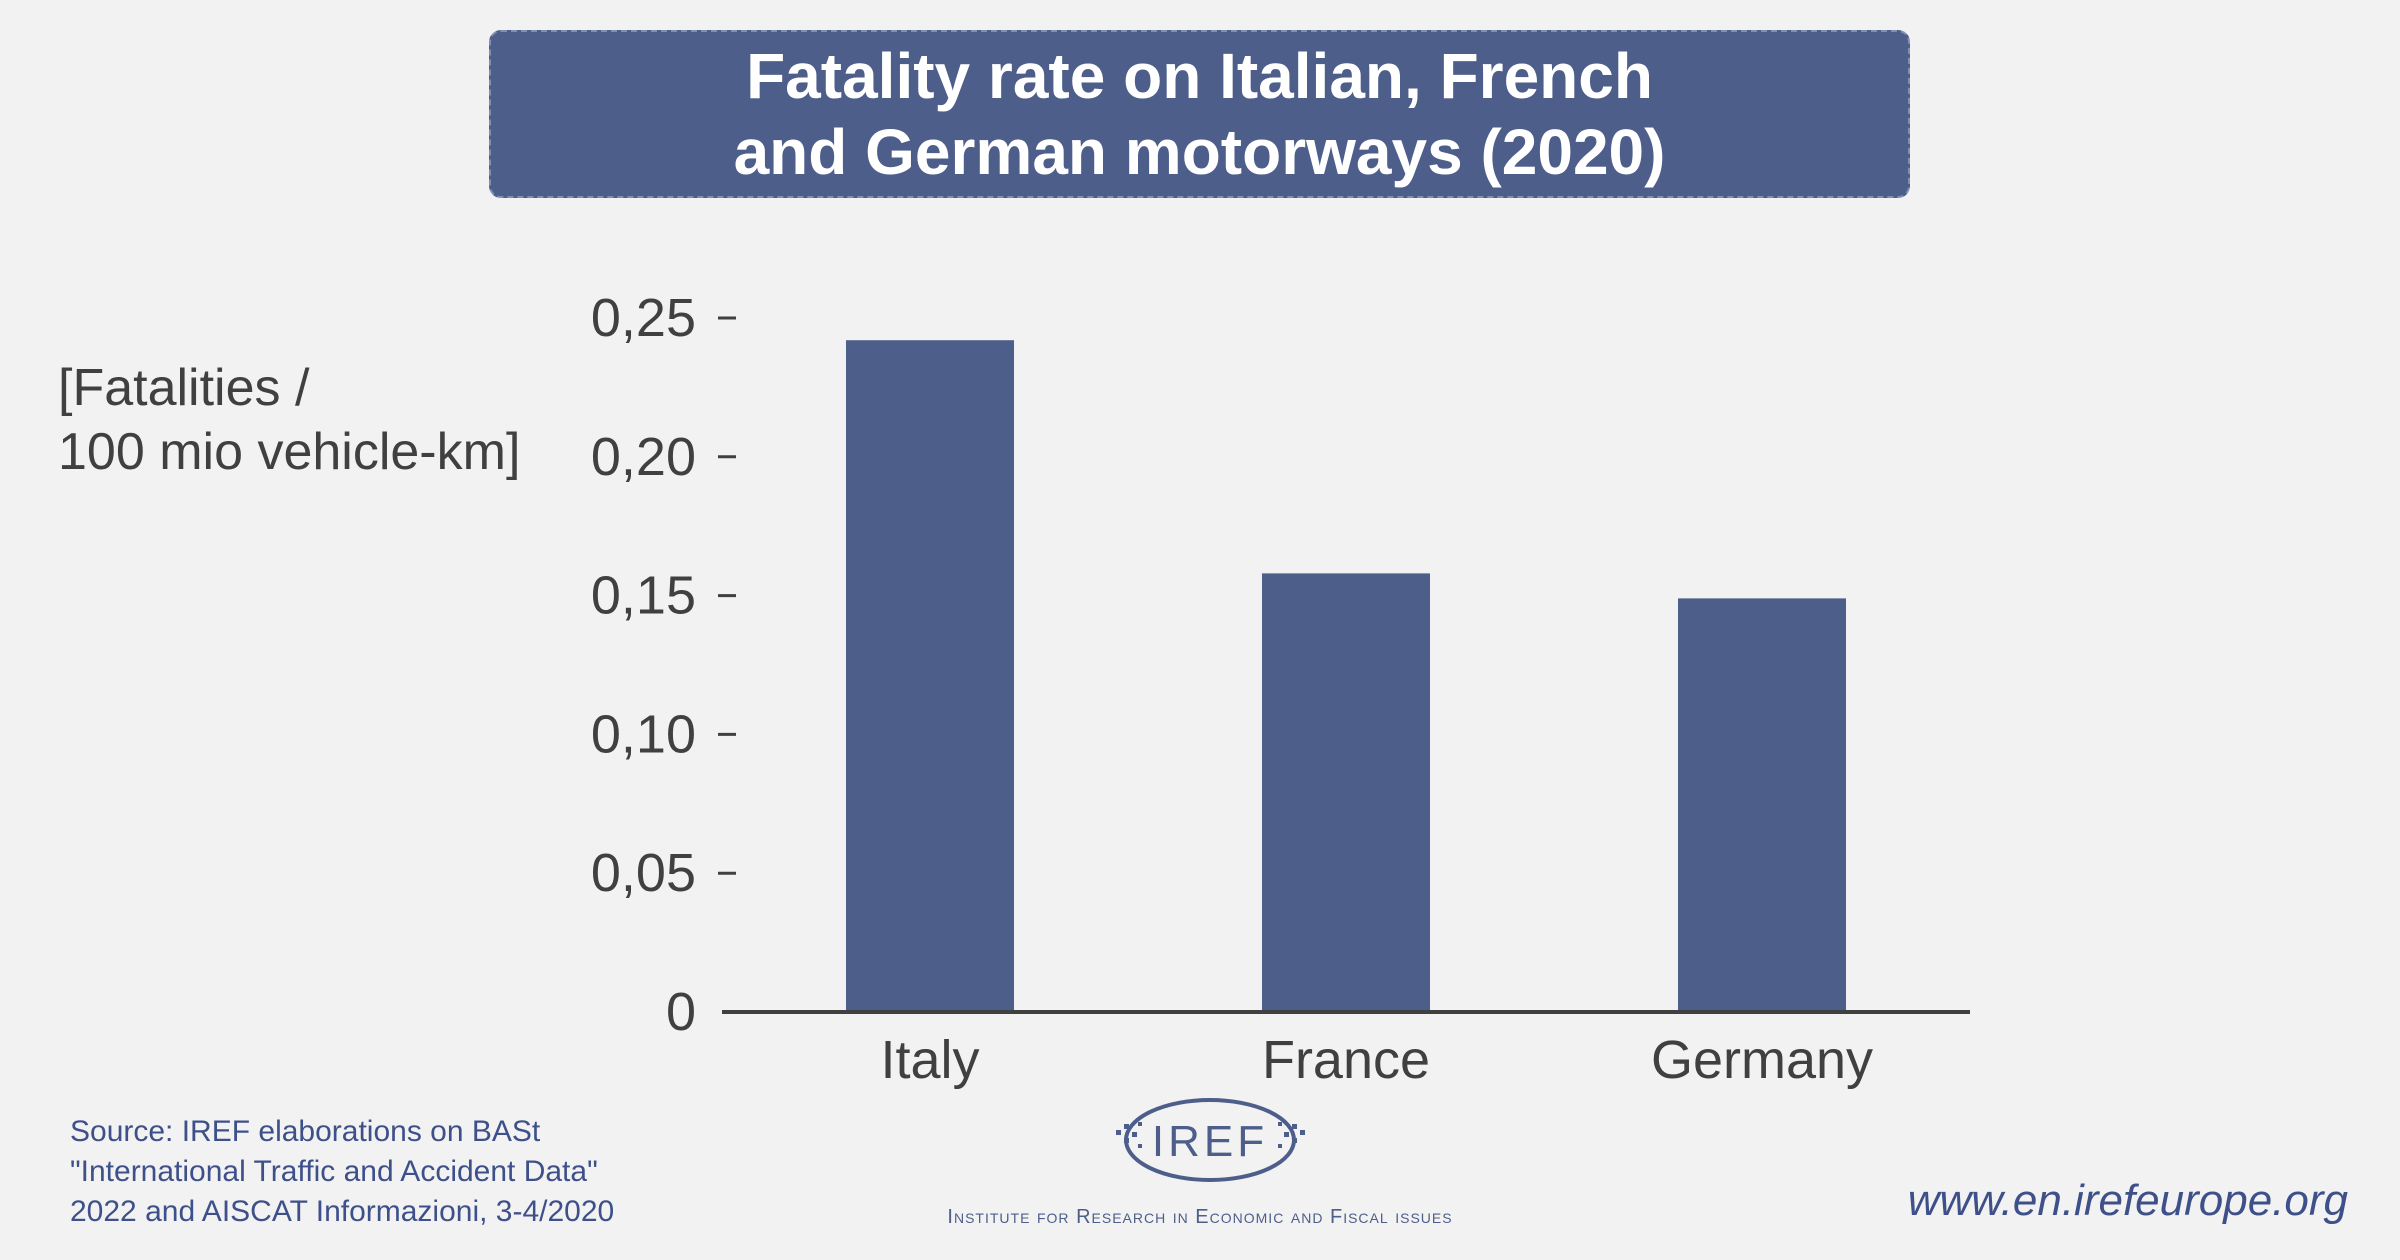 The width and height of the screenshot is (2400, 1260). What do you see at coordinates (643, 596) in the screenshot?
I see `y-tick-label: 0,15` at bounding box center [643, 596].